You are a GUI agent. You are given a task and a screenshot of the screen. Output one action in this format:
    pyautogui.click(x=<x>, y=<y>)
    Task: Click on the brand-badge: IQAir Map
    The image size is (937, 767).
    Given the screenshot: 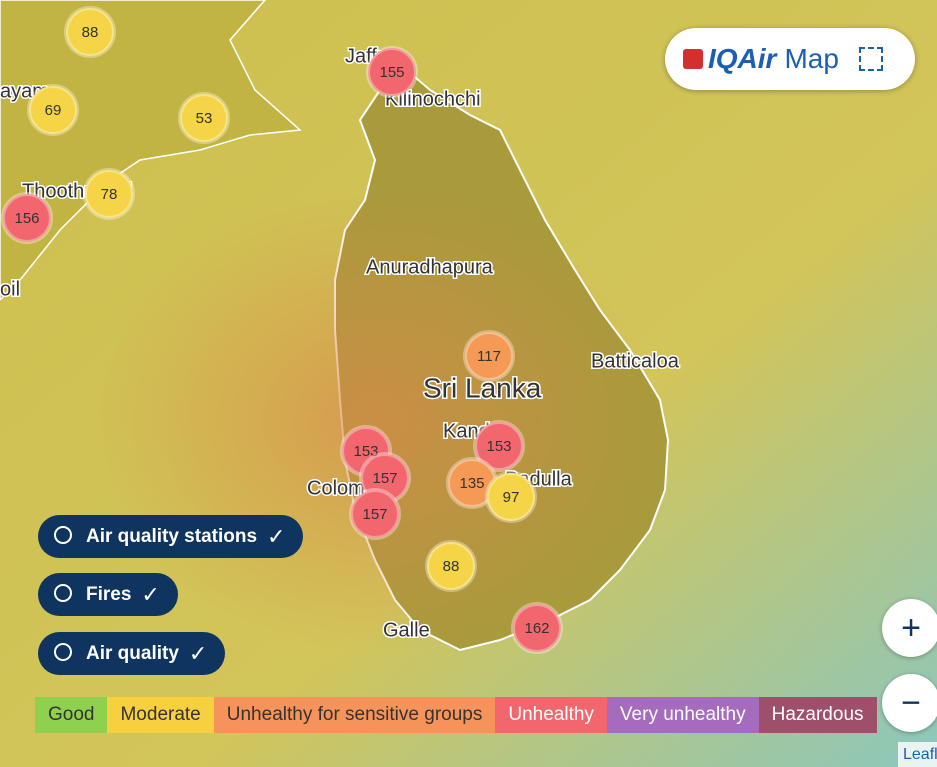 What is the action you would take?
    pyautogui.click(x=790, y=59)
    